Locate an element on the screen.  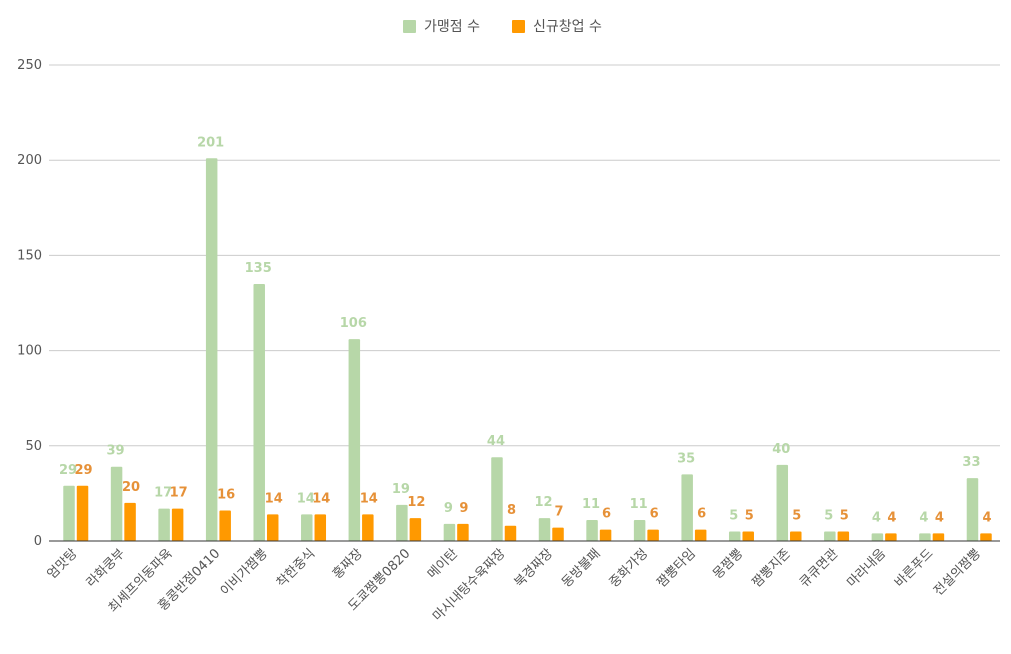
data-label-franchise: 44 is located at coordinates (496, 441).